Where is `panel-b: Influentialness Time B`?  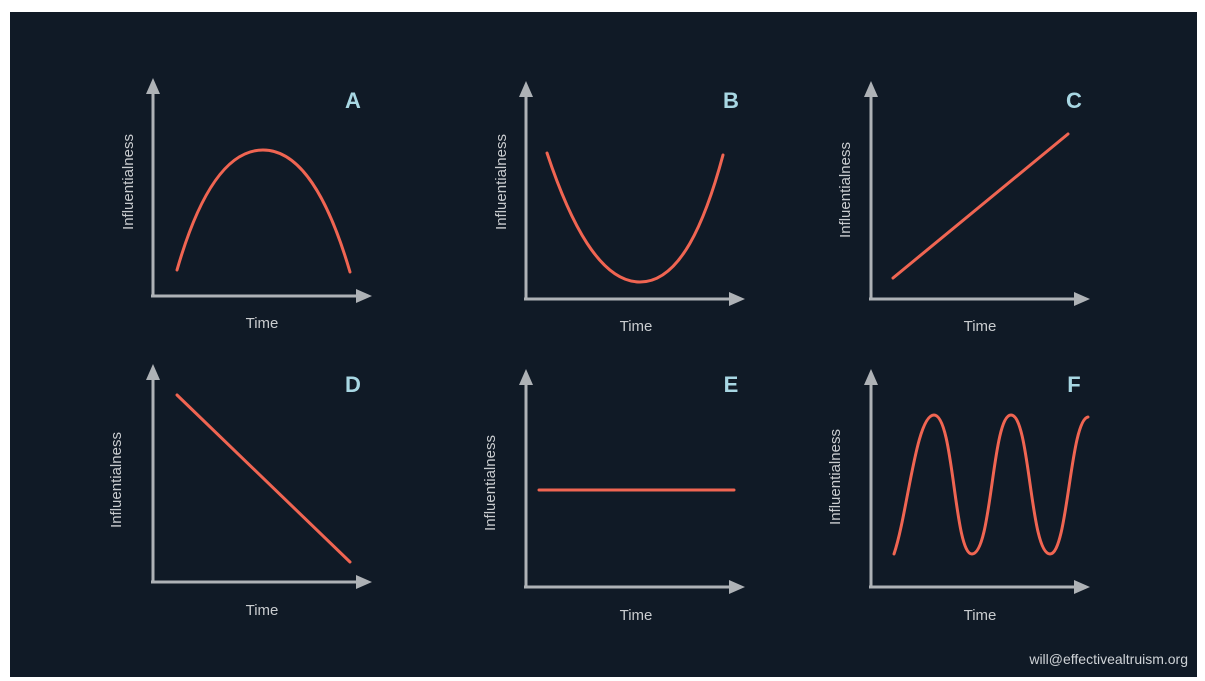 panel-b: Influentialness Time B is located at coordinates (619, 208).